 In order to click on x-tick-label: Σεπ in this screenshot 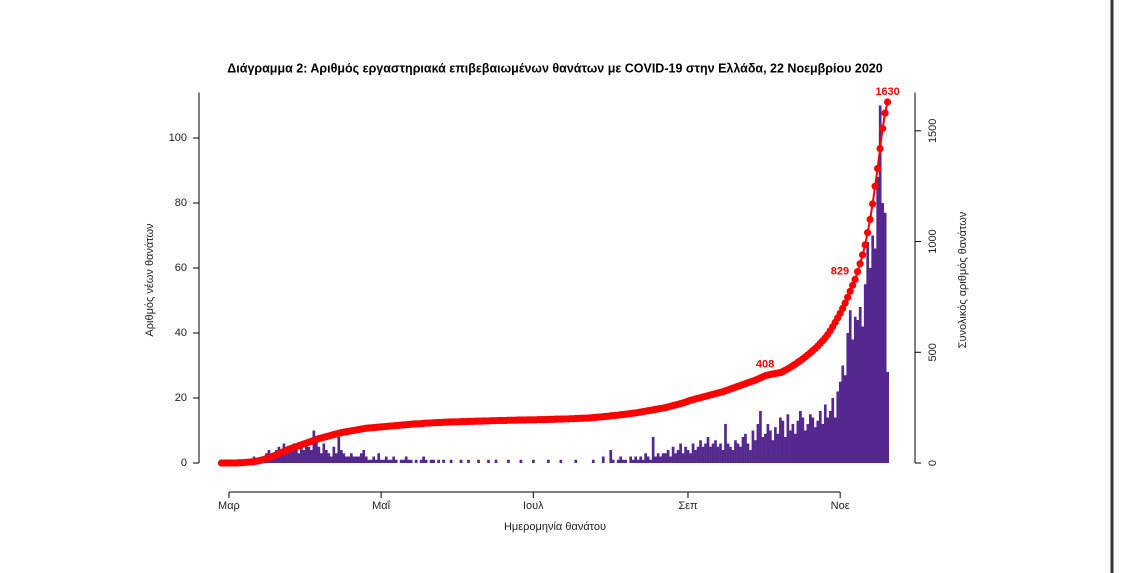, I will do `click(688, 506)`.